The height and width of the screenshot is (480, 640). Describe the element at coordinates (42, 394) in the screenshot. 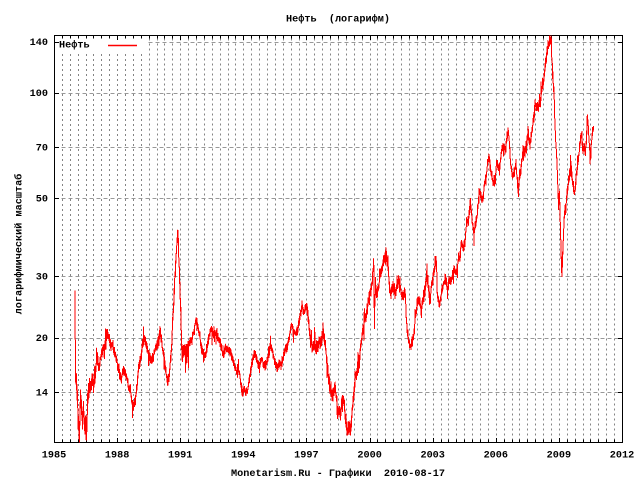

I see `svg-text: 14` at that location.